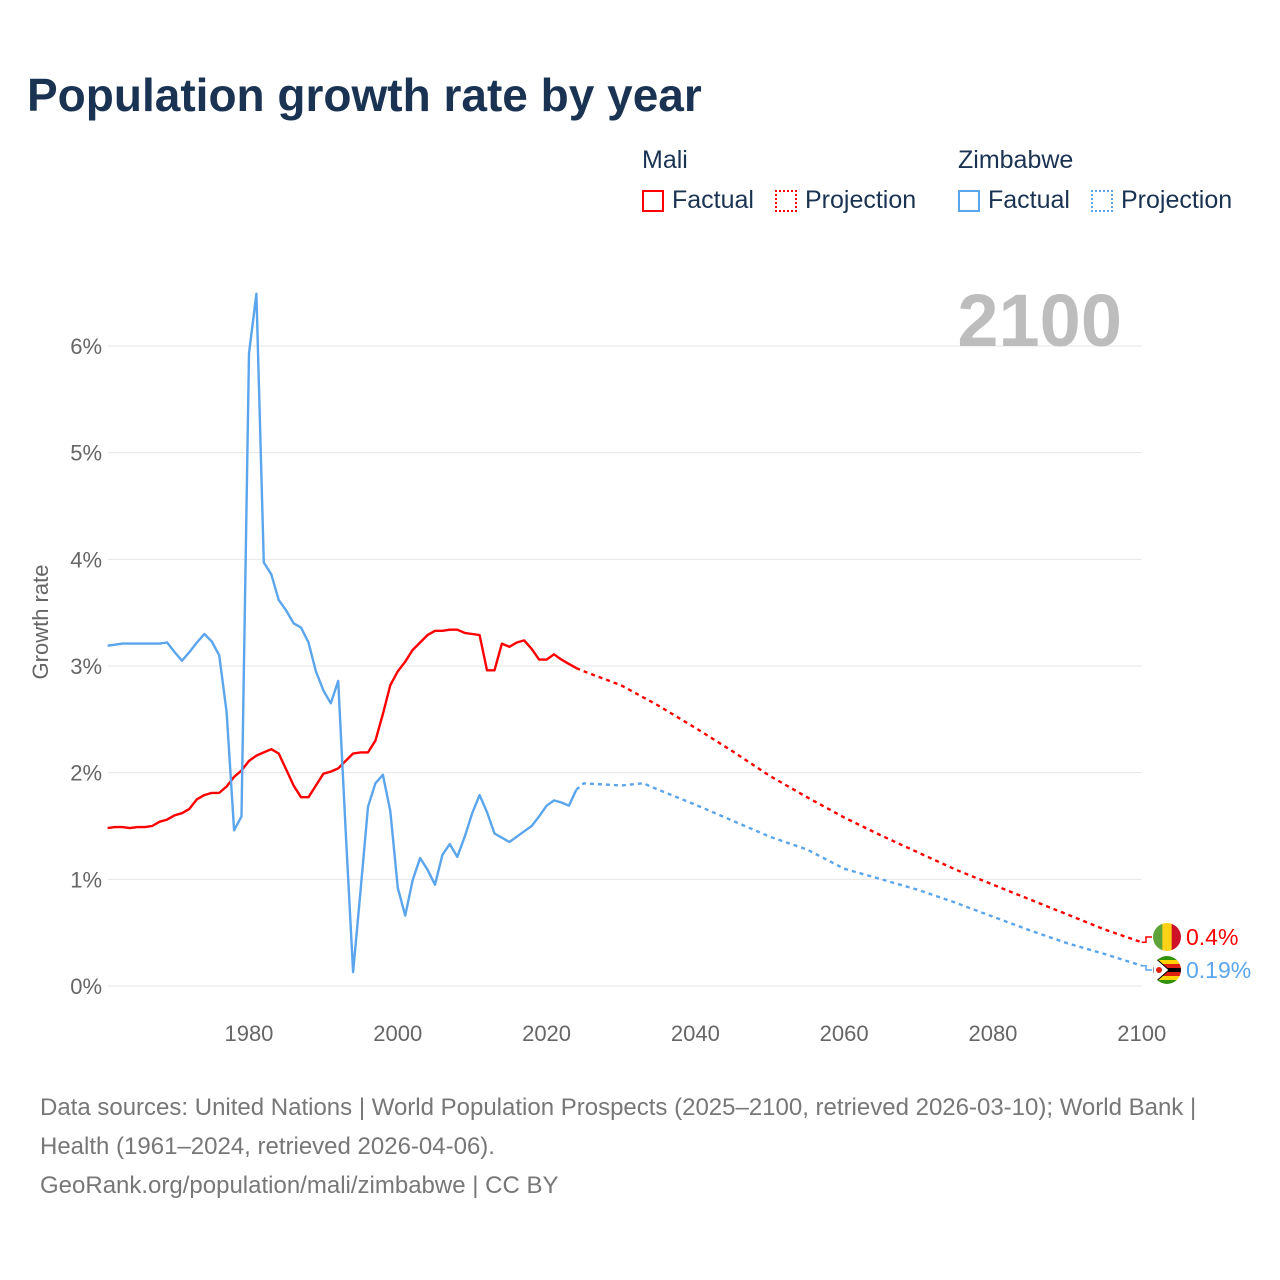 The image size is (1280, 1280). Describe the element at coordinates (695, 1033) in the screenshot. I see `x-tick-label: 2040` at that location.